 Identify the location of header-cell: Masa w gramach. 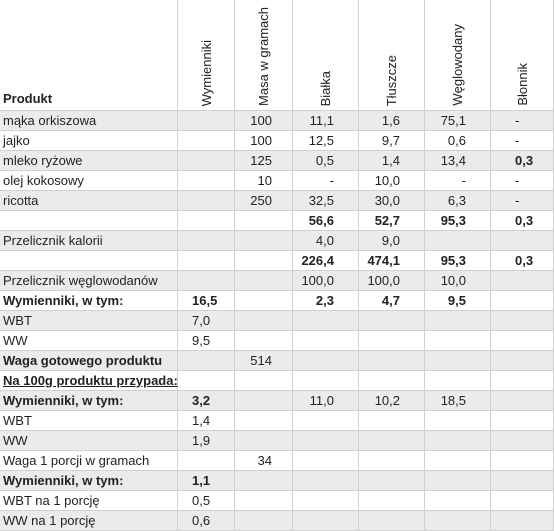
(264, 55).